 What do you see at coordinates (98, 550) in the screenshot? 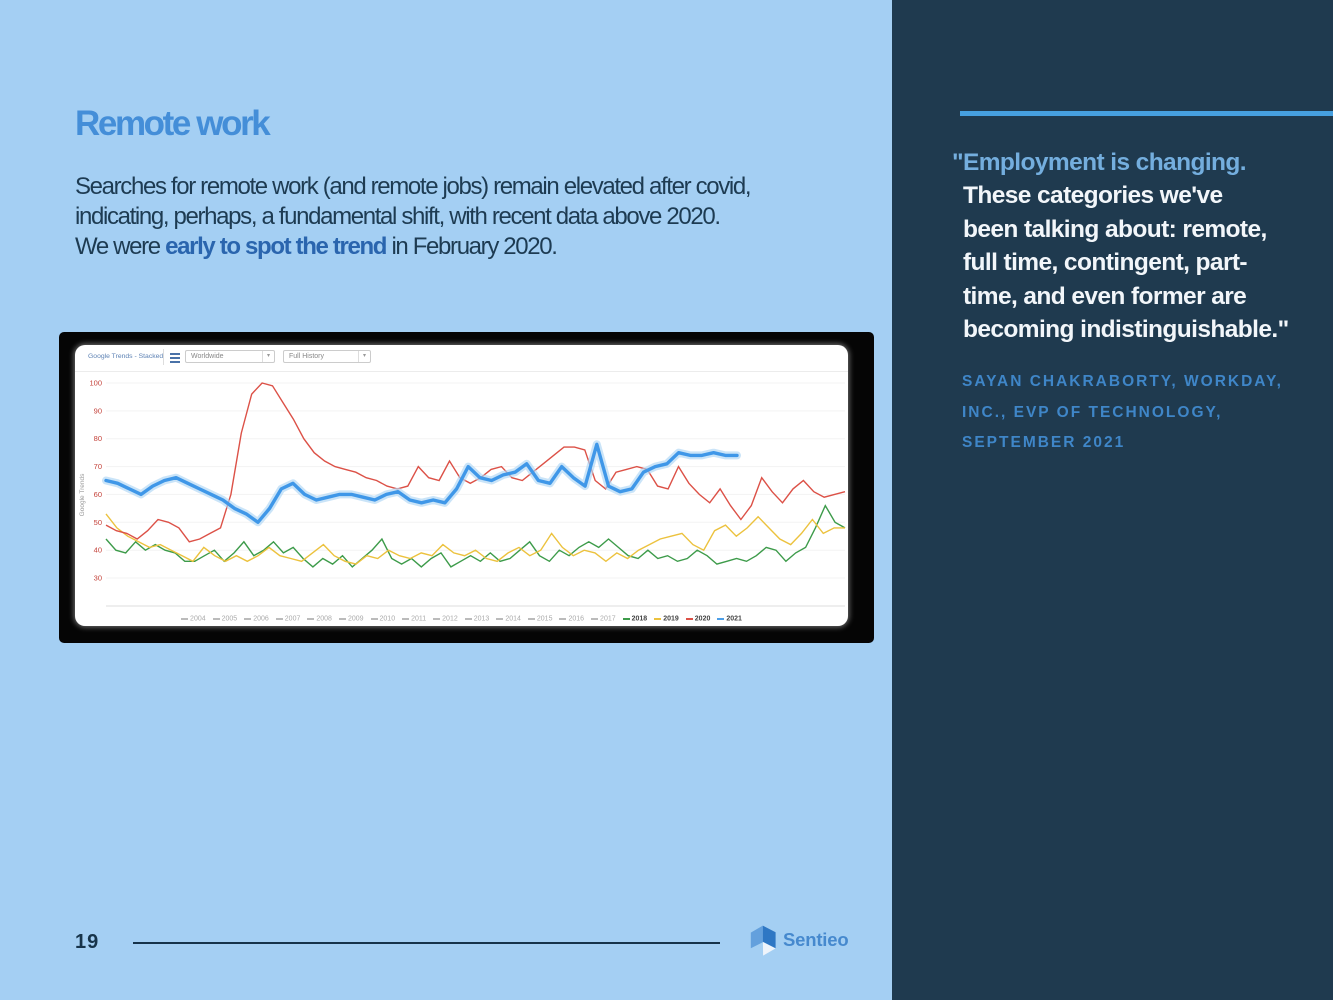
I see `svg-text: 40` at bounding box center [98, 550].